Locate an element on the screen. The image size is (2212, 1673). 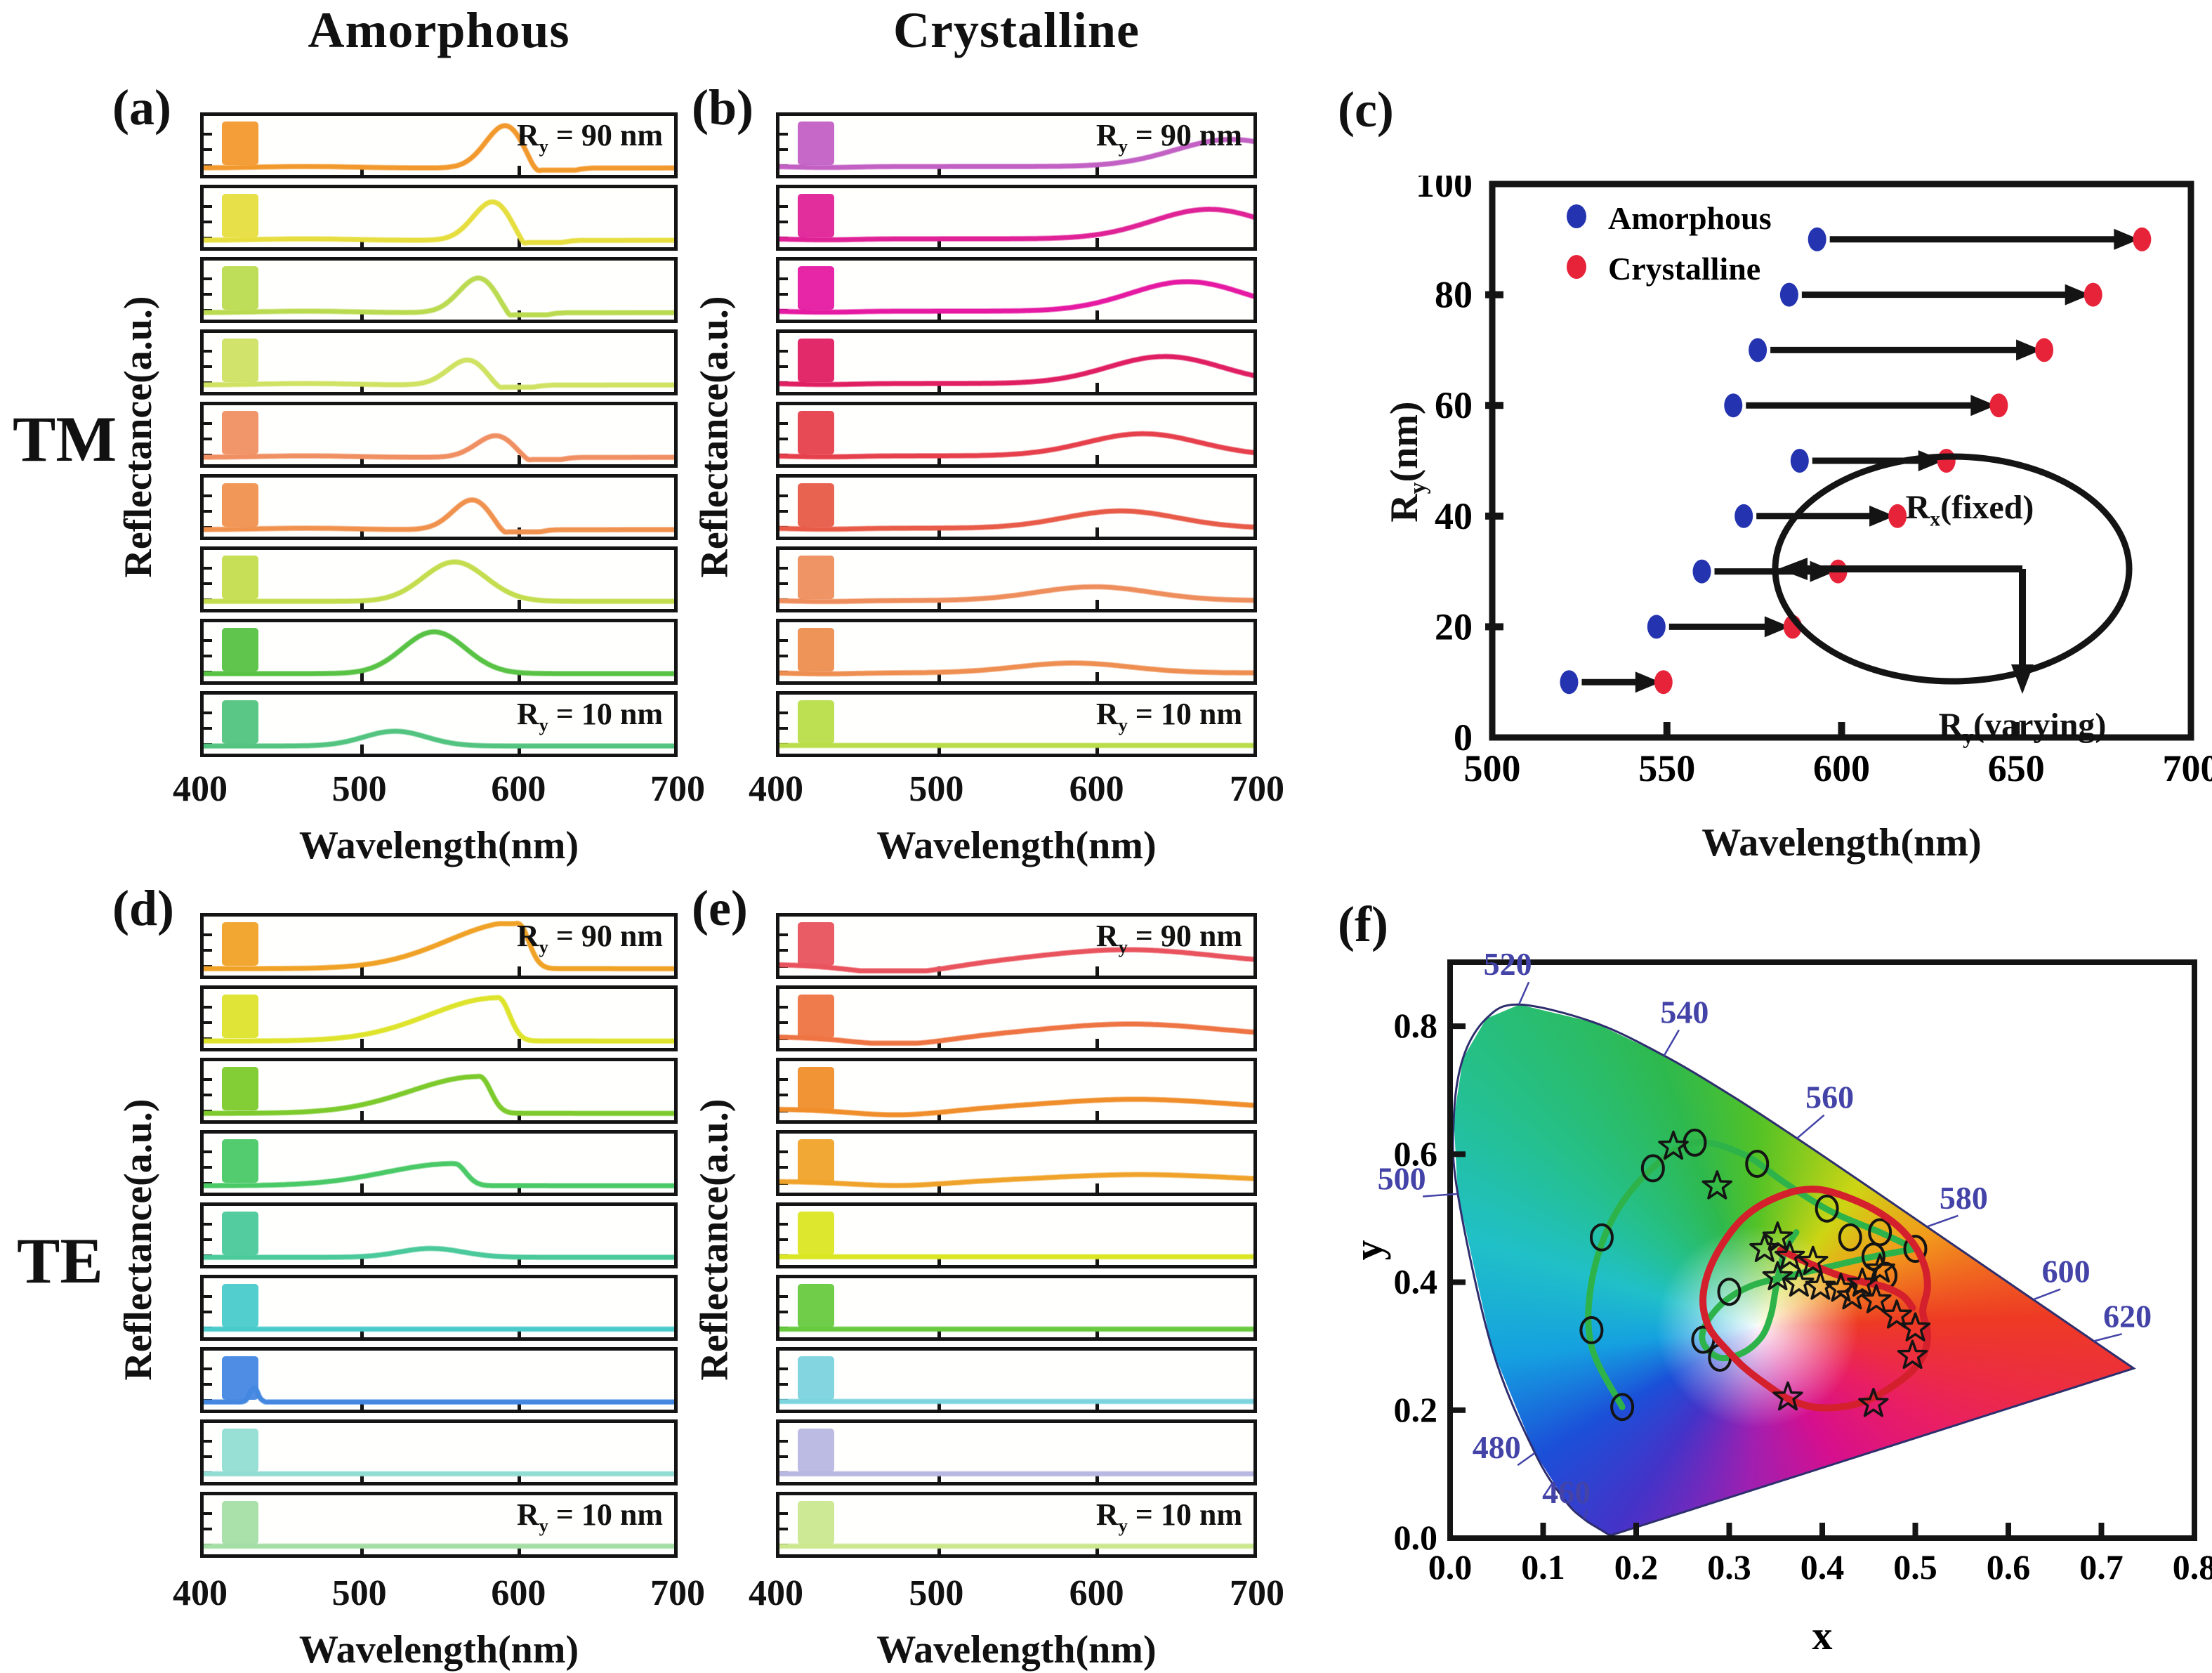
ry-axis-text-sub: y is located at coordinates (1417, 488).